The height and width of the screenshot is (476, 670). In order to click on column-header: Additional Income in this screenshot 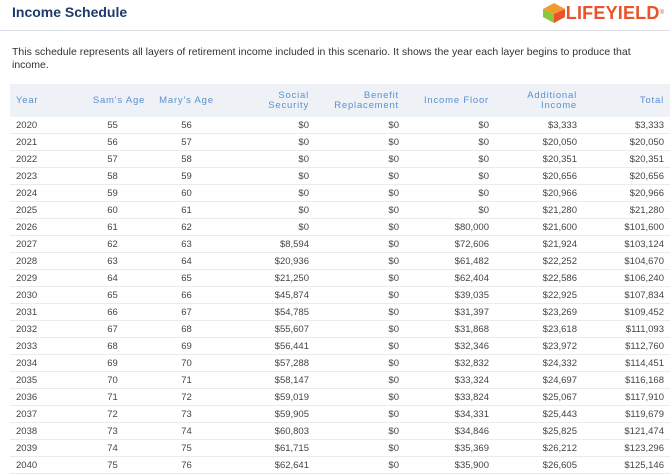, I will do `click(539, 100)`.